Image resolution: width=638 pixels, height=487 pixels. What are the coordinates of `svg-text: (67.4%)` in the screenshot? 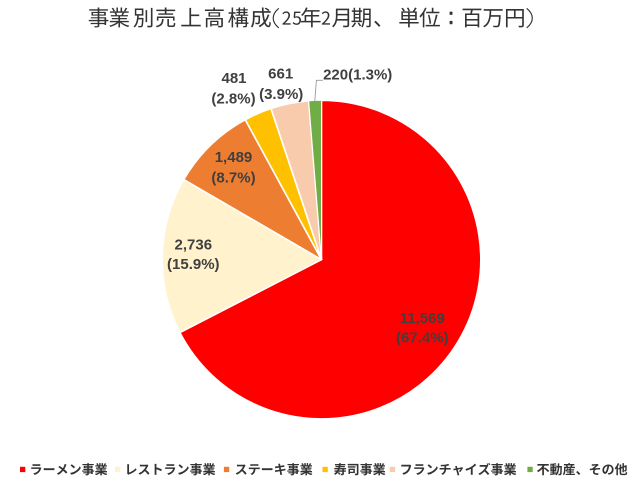 It's located at (422, 338).